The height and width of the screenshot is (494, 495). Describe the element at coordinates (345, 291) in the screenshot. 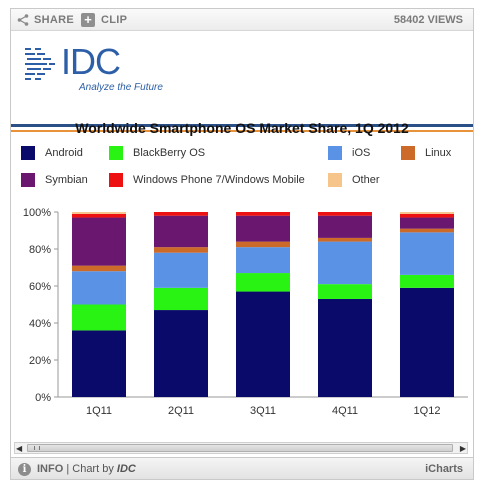

I see `bar-segment-blackberry-os-4q11` at that location.